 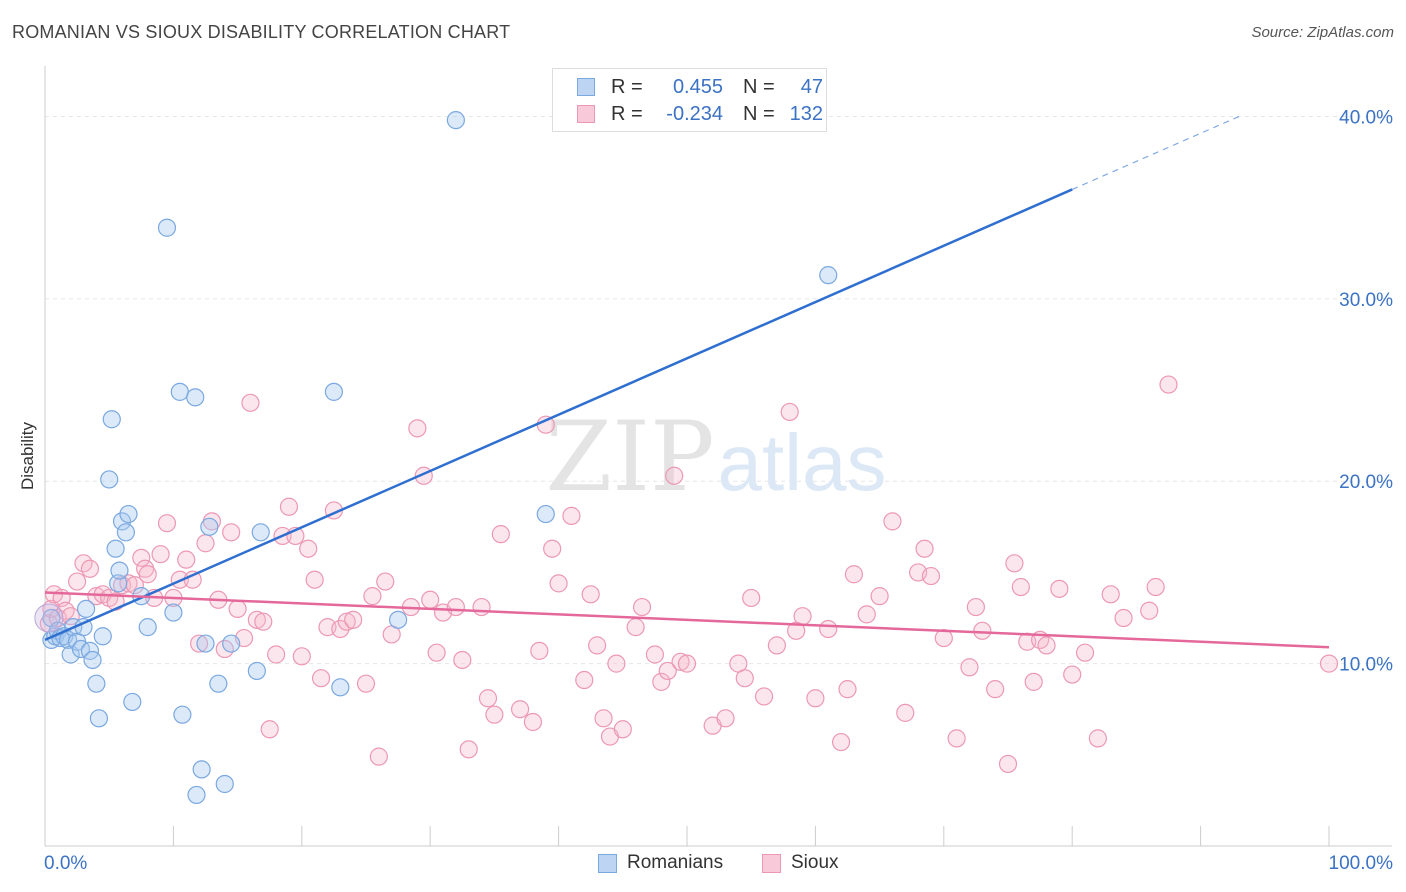 What do you see at coordinates (49, 618) in the screenshot?
I see `cluster-point` at bounding box center [49, 618].